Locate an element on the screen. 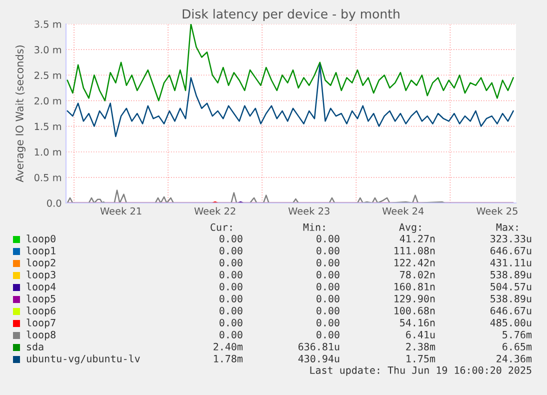 Image resolution: width=547 pixels, height=395 pixels. text: 100.68n is located at coordinates (414, 310).